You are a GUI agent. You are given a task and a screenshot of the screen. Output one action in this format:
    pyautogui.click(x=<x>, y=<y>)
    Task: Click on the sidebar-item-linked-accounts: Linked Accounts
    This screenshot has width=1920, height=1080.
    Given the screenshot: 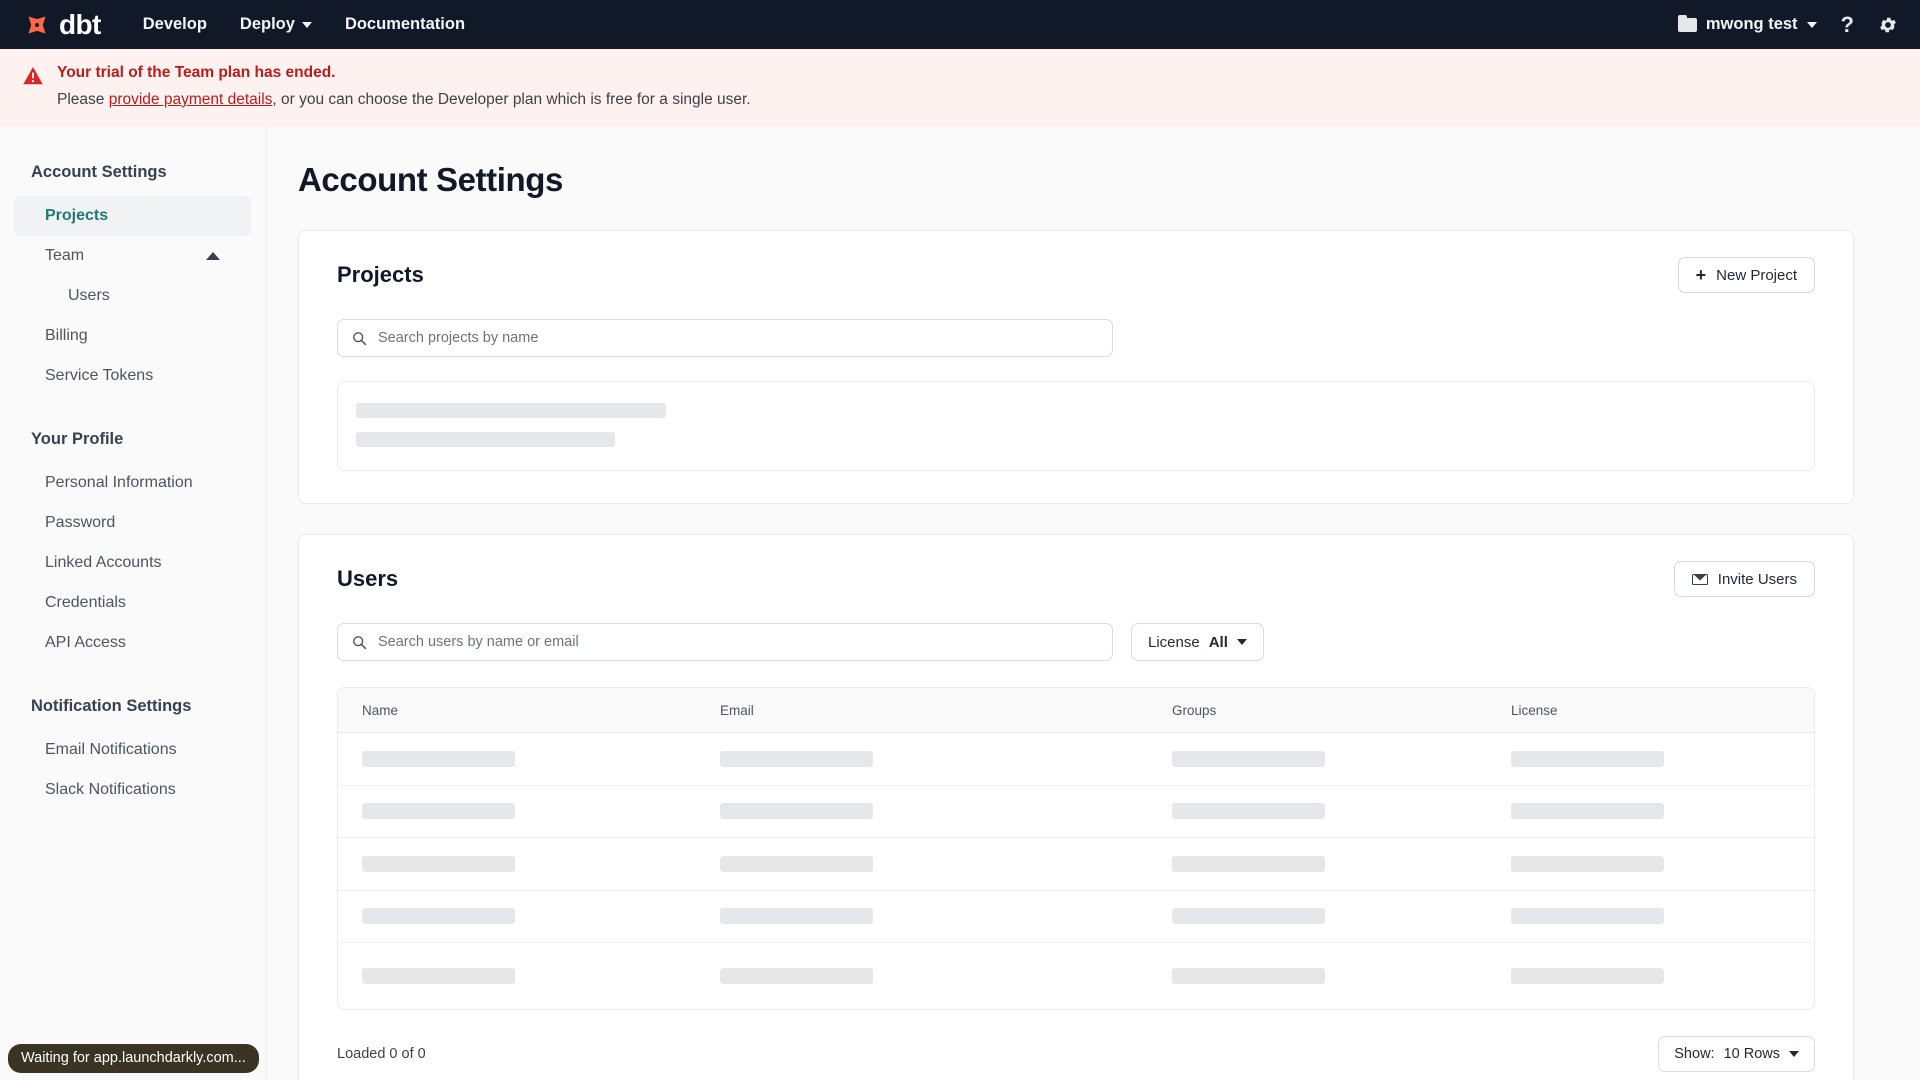 What is the action you would take?
    pyautogui.click(x=132, y=563)
    